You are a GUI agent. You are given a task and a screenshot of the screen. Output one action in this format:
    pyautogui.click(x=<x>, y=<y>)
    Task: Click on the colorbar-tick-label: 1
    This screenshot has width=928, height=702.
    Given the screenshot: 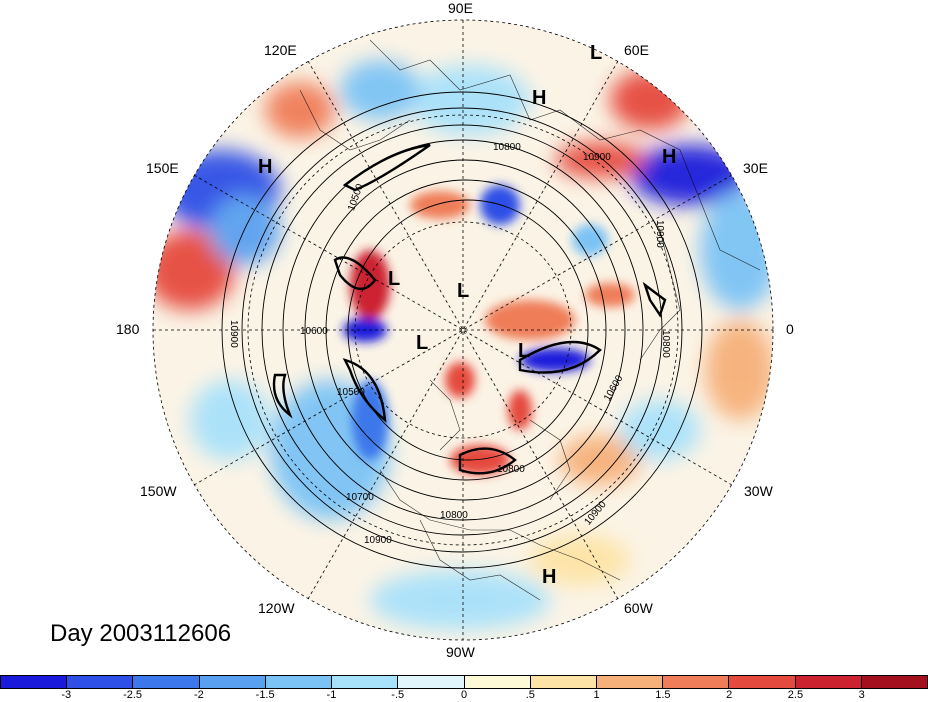 What is the action you would take?
    pyautogui.click(x=596, y=695)
    